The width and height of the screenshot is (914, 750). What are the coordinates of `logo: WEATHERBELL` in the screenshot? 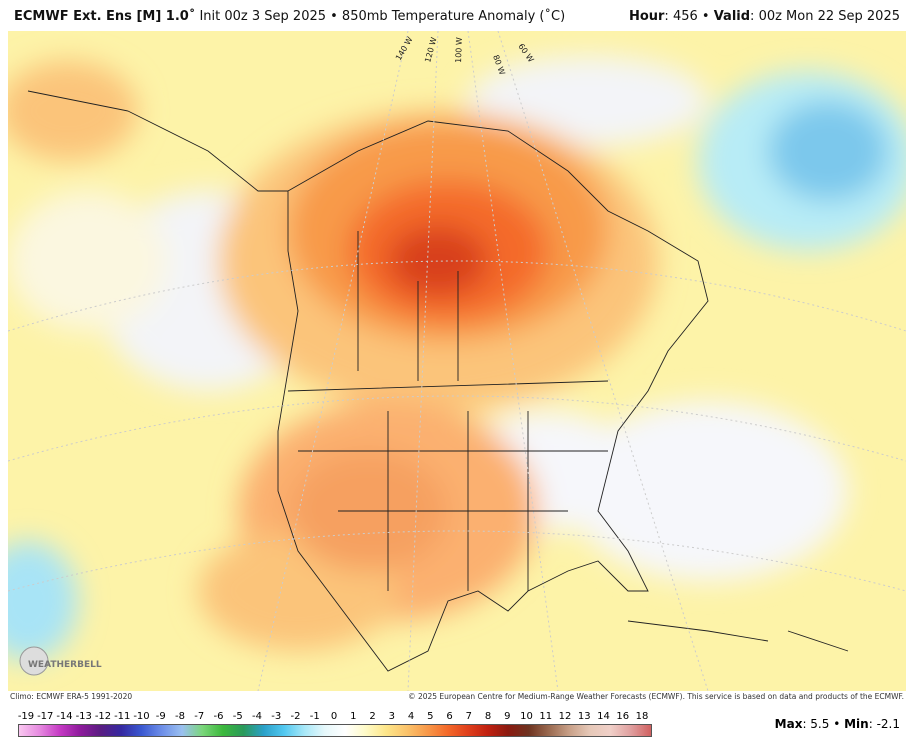 It's located at (65, 665).